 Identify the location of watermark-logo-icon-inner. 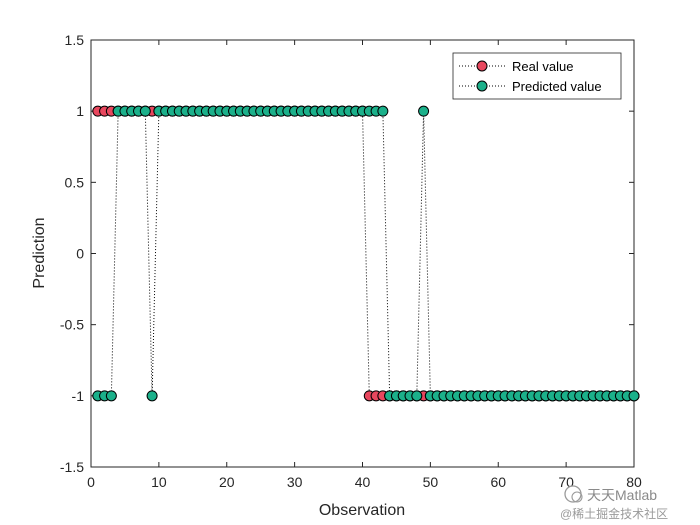
(577, 497).